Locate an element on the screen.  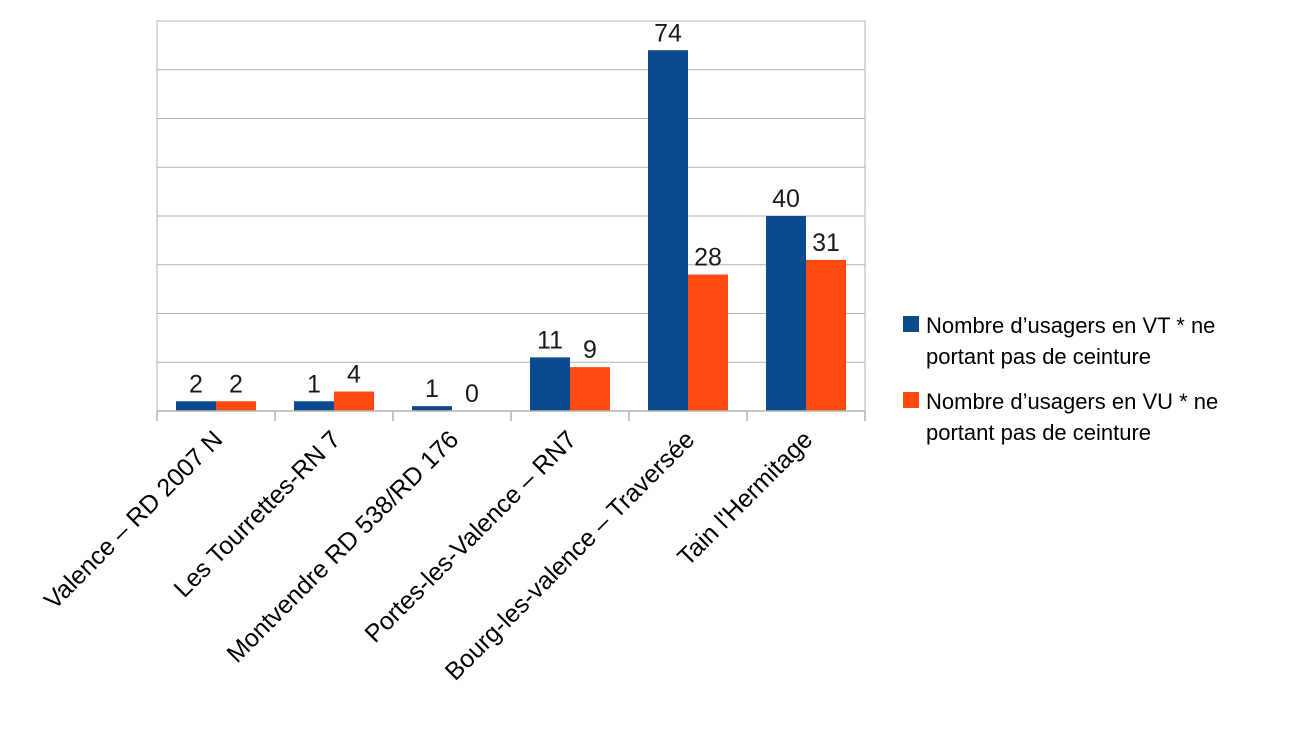
data-label: 9 is located at coordinates (590, 350).